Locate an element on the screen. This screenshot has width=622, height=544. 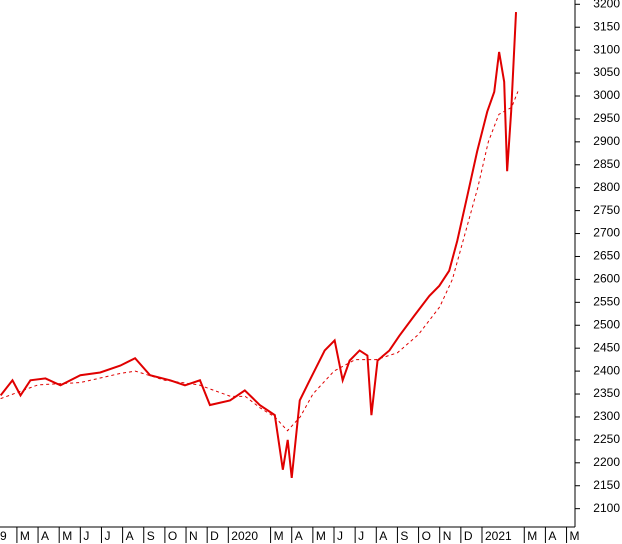
x-tick-label: 2021 is located at coordinates (498, 536).